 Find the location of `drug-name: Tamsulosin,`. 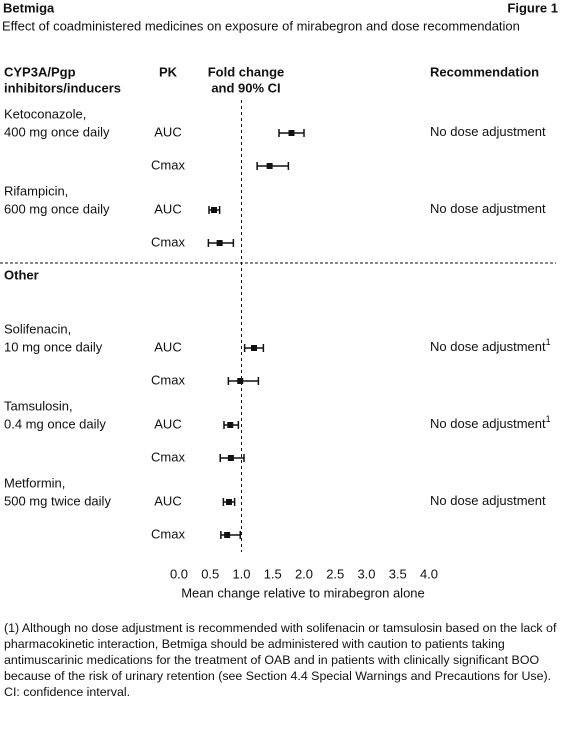

drug-name: Tamsulosin, is located at coordinates (38, 405).